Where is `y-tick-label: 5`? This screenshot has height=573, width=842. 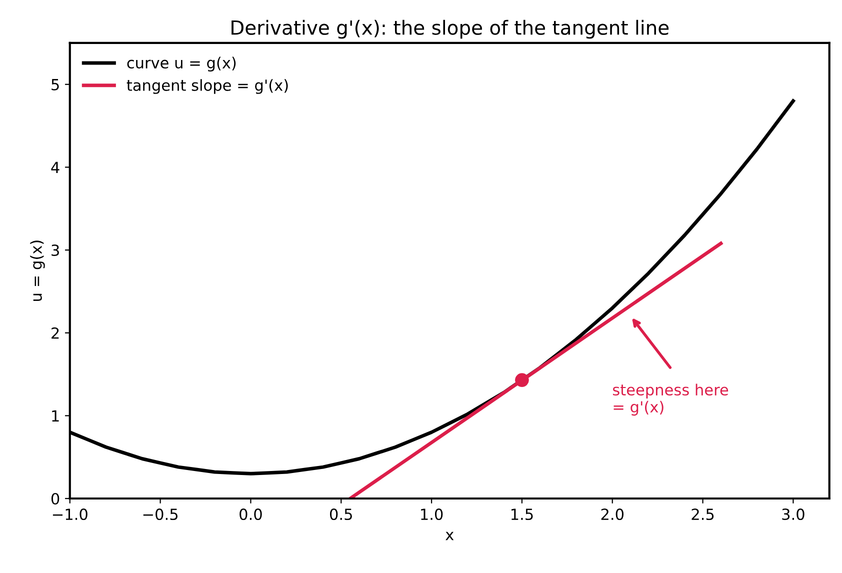 y-tick-label: 5 is located at coordinates (55, 84).